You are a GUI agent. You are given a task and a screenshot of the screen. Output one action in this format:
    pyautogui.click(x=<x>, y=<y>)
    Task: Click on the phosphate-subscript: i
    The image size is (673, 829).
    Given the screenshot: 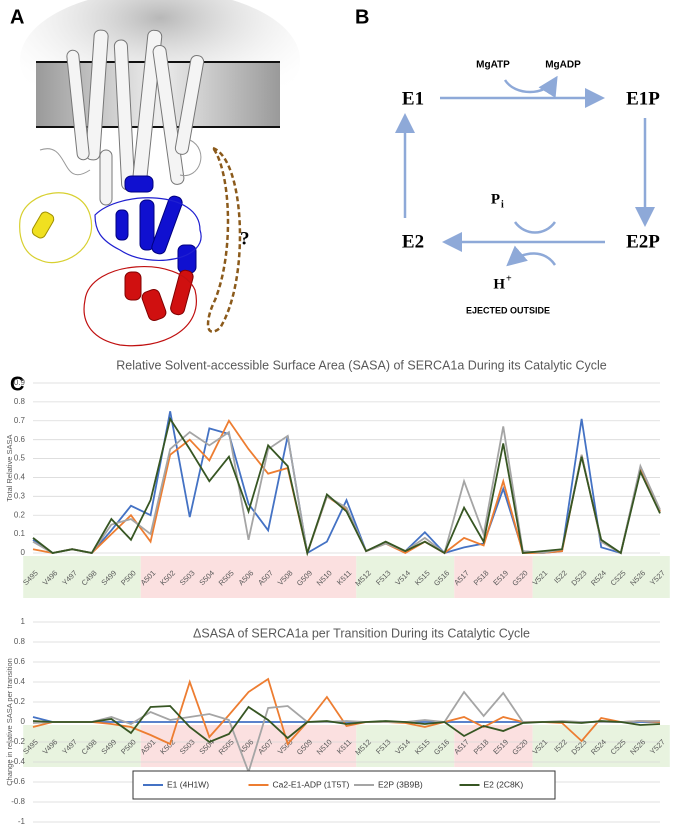 What is the action you would take?
    pyautogui.click(x=502, y=204)
    